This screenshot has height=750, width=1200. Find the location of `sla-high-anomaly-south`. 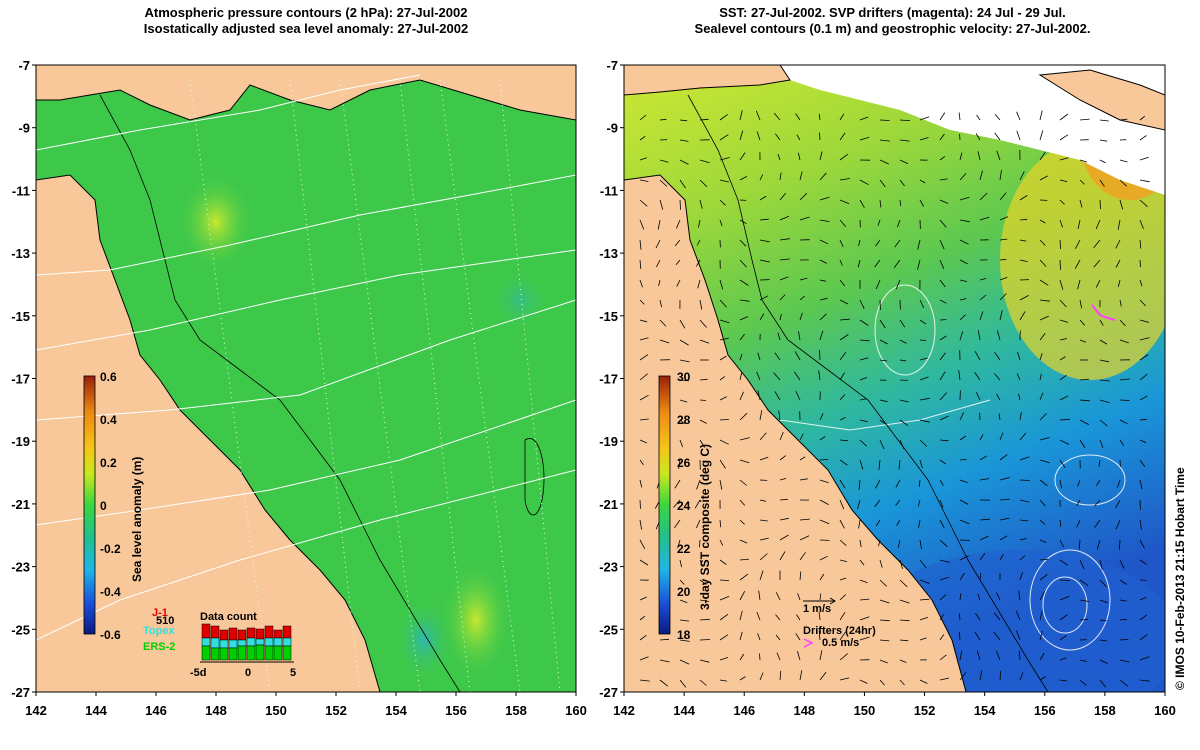

sla-high-anomaly-south is located at coordinates (476, 620).